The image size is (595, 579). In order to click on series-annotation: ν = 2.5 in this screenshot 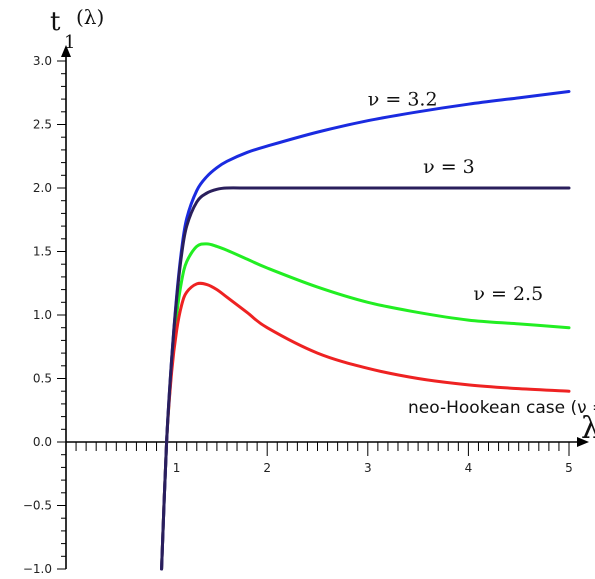, I will do `click(508, 294)`.